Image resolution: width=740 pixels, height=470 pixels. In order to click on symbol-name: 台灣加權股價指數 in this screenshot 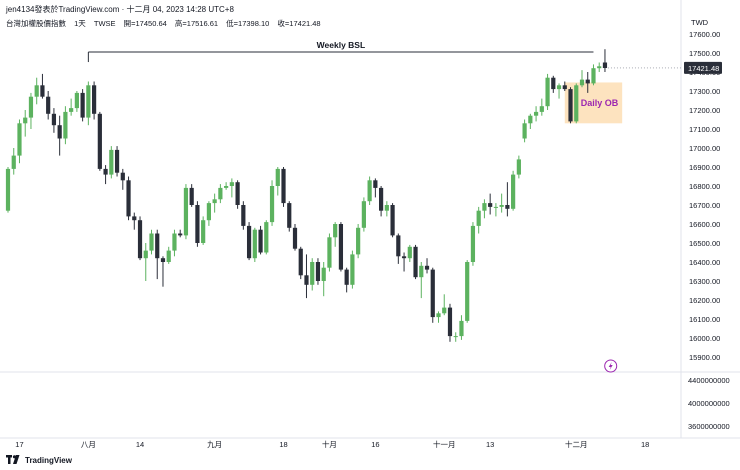, I will do `click(36, 23)`.